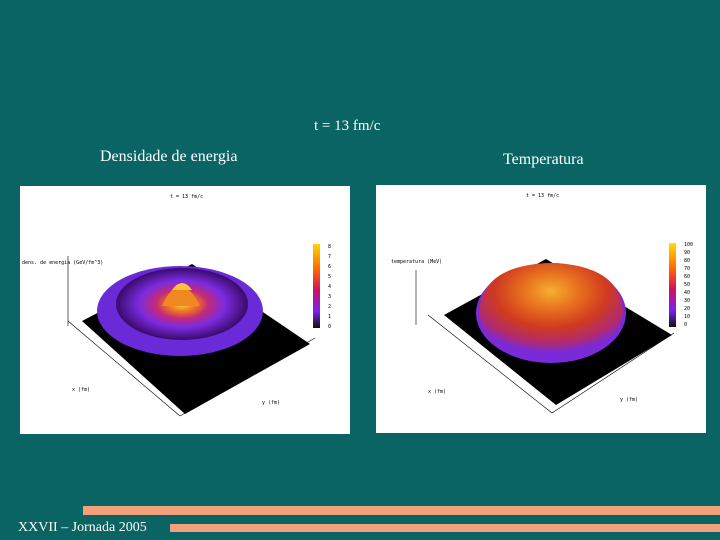 The width and height of the screenshot is (720, 540). Describe the element at coordinates (416, 262) in the screenshot. I see `z-axis-label: temperatura (MeV)` at that location.